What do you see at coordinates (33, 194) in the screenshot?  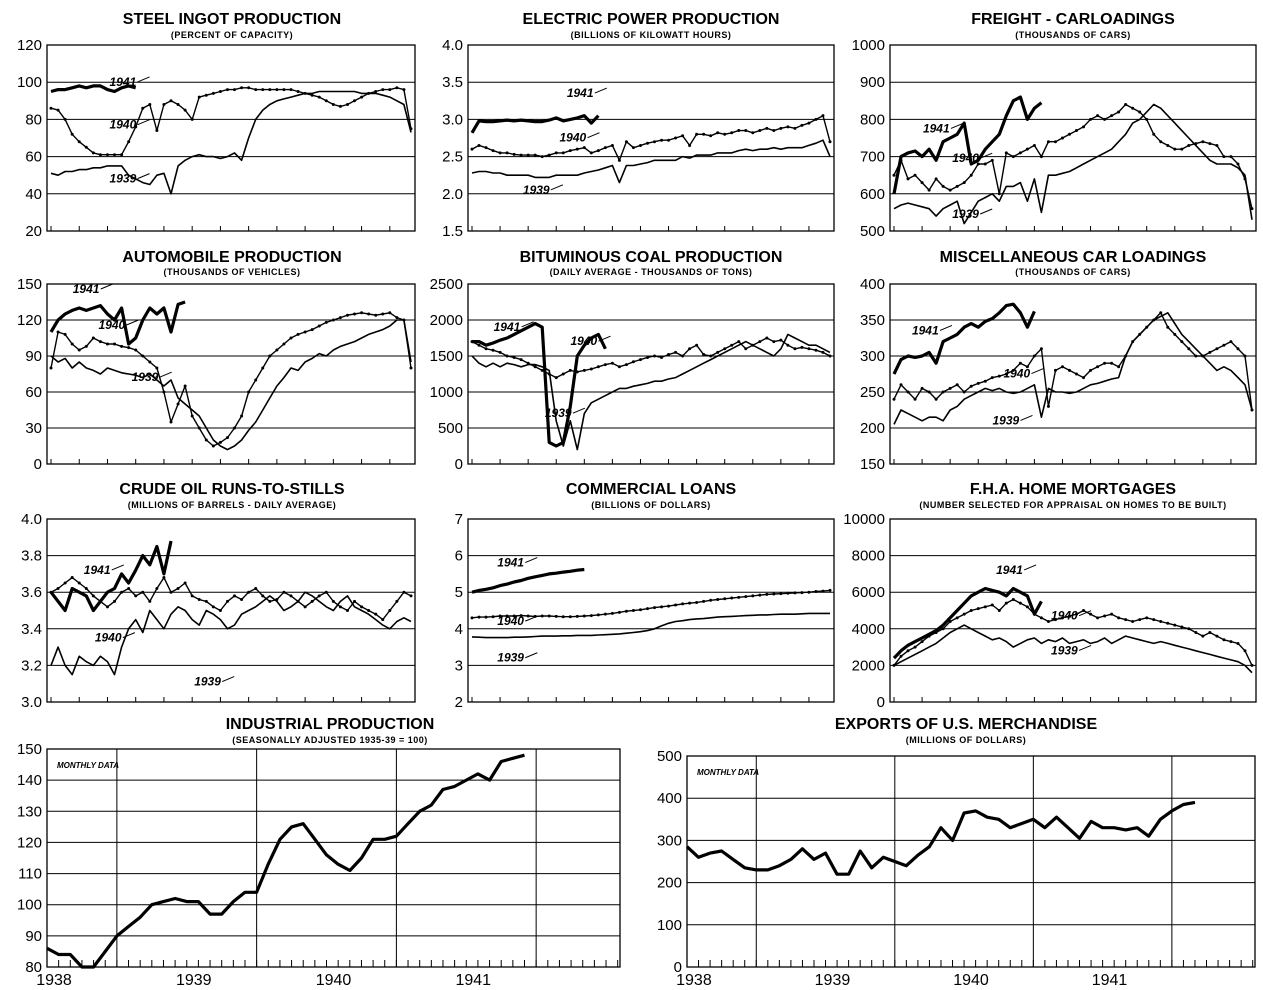 I see `y-tick-label: 40` at bounding box center [33, 194].